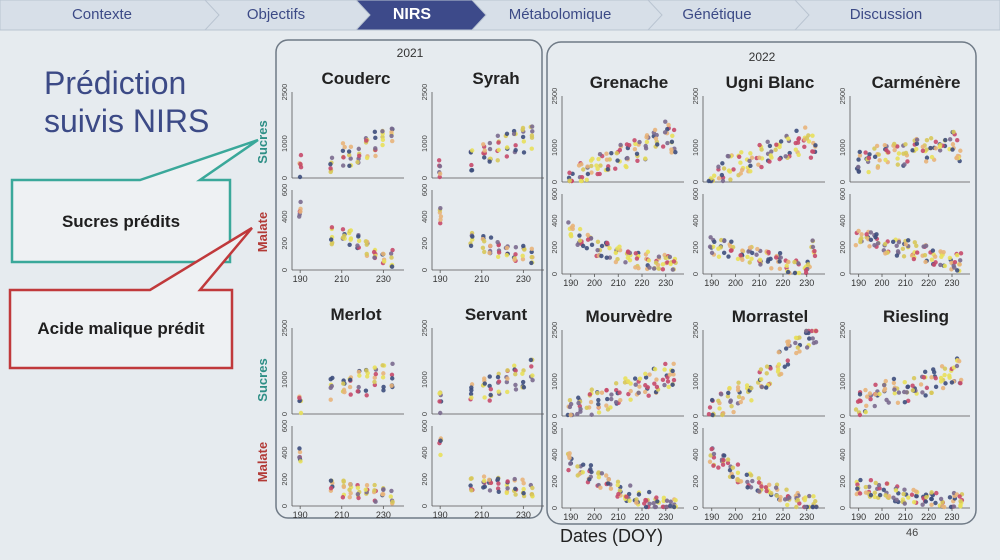 The image size is (1000, 560). What do you see at coordinates (716, 14) in the screenshot?
I see `nav-step-5: Génétique` at bounding box center [716, 14].